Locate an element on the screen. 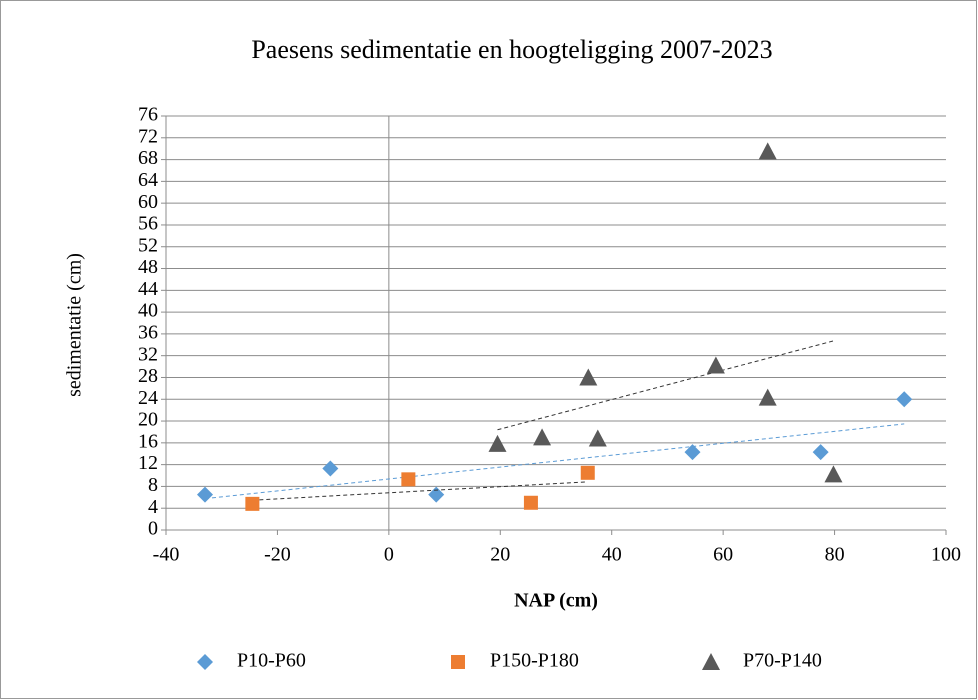  y-tick-label: 76 is located at coordinates (148, 115).